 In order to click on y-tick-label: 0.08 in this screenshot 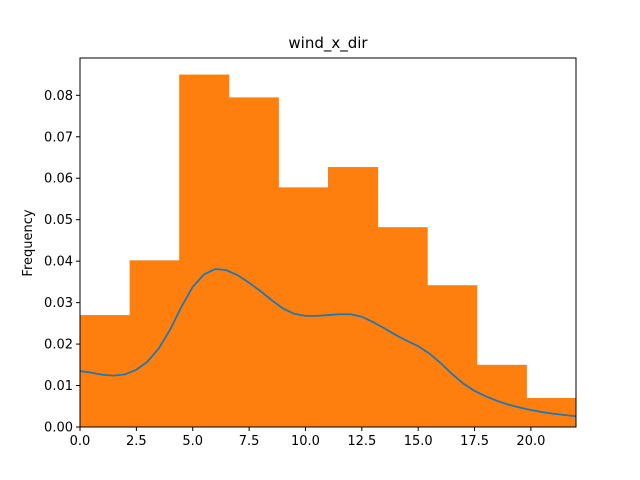, I will do `click(58, 96)`.